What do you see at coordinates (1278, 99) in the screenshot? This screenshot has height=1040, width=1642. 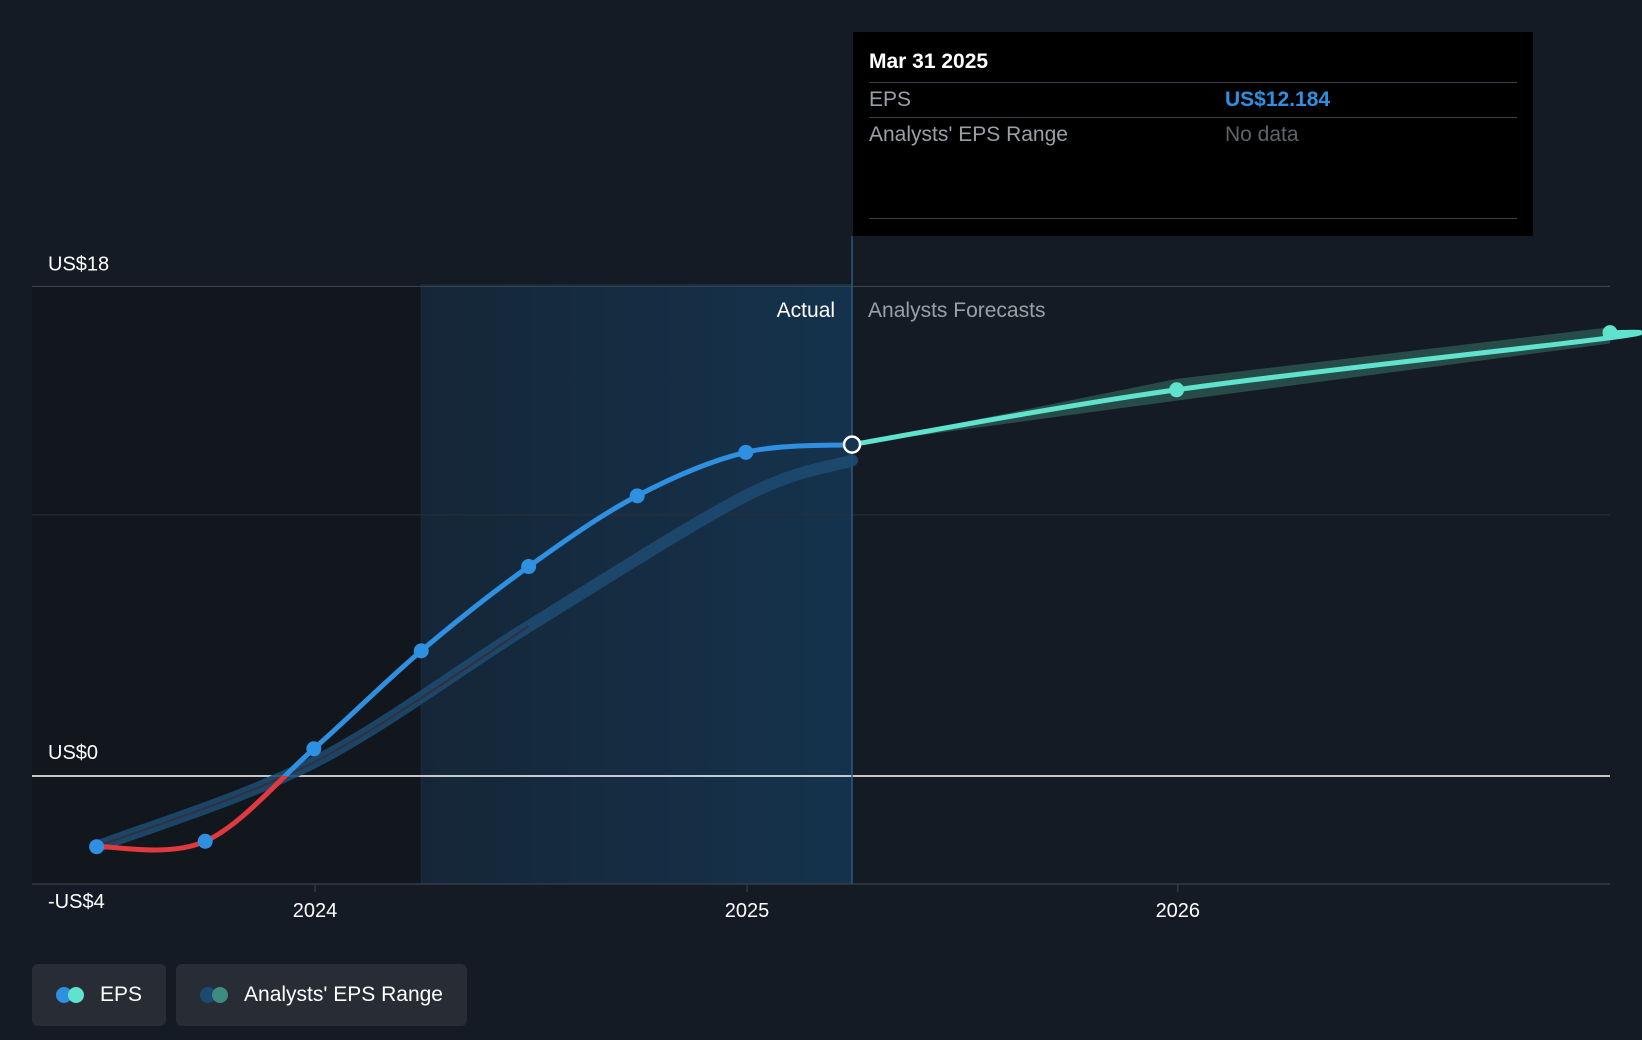 I see `tooltip-value: US$12.184` at bounding box center [1278, 99].